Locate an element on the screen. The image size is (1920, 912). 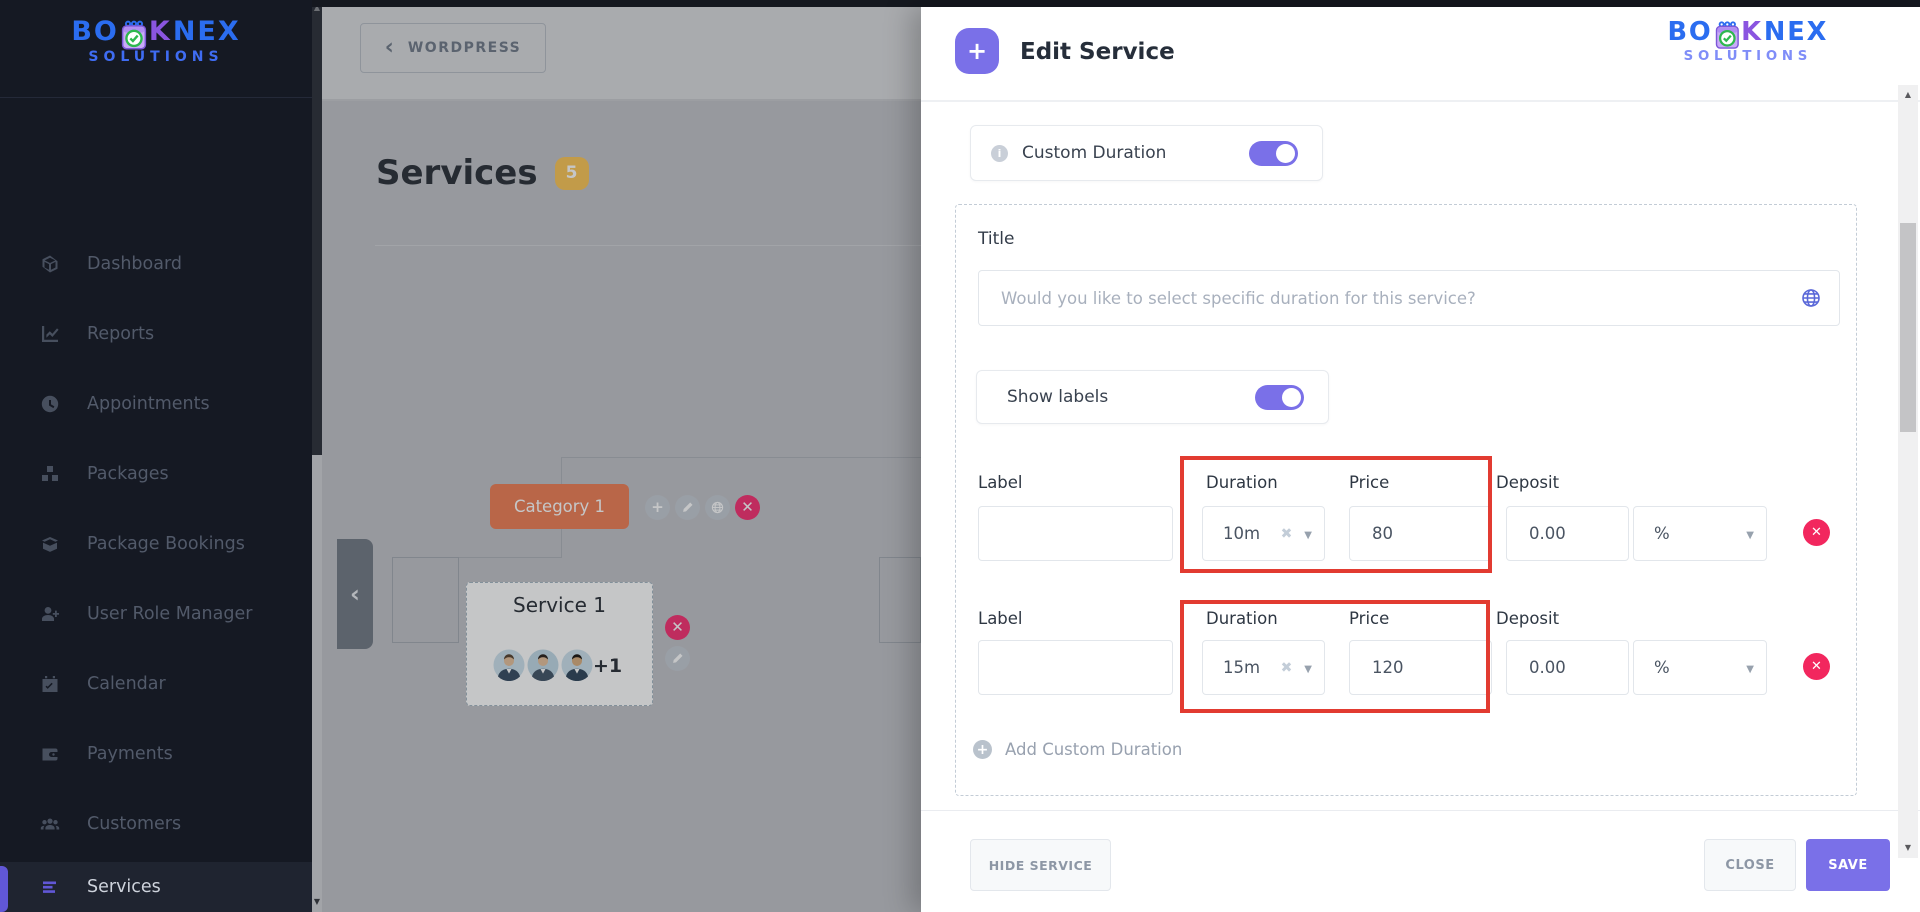
plus-icon: + is located at coordinates (657, 507).